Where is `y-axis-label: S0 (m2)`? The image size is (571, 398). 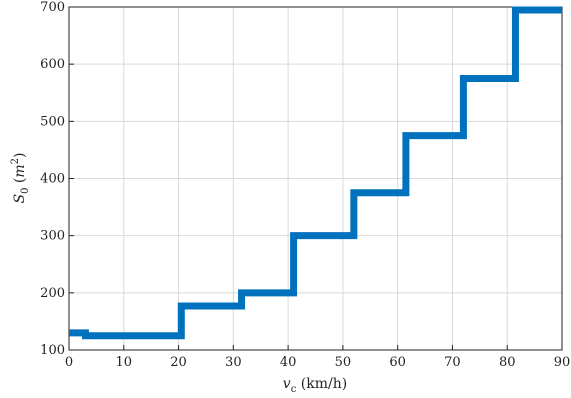 y-axis-label: S0 (m2) is located at coordinates (20, 177).